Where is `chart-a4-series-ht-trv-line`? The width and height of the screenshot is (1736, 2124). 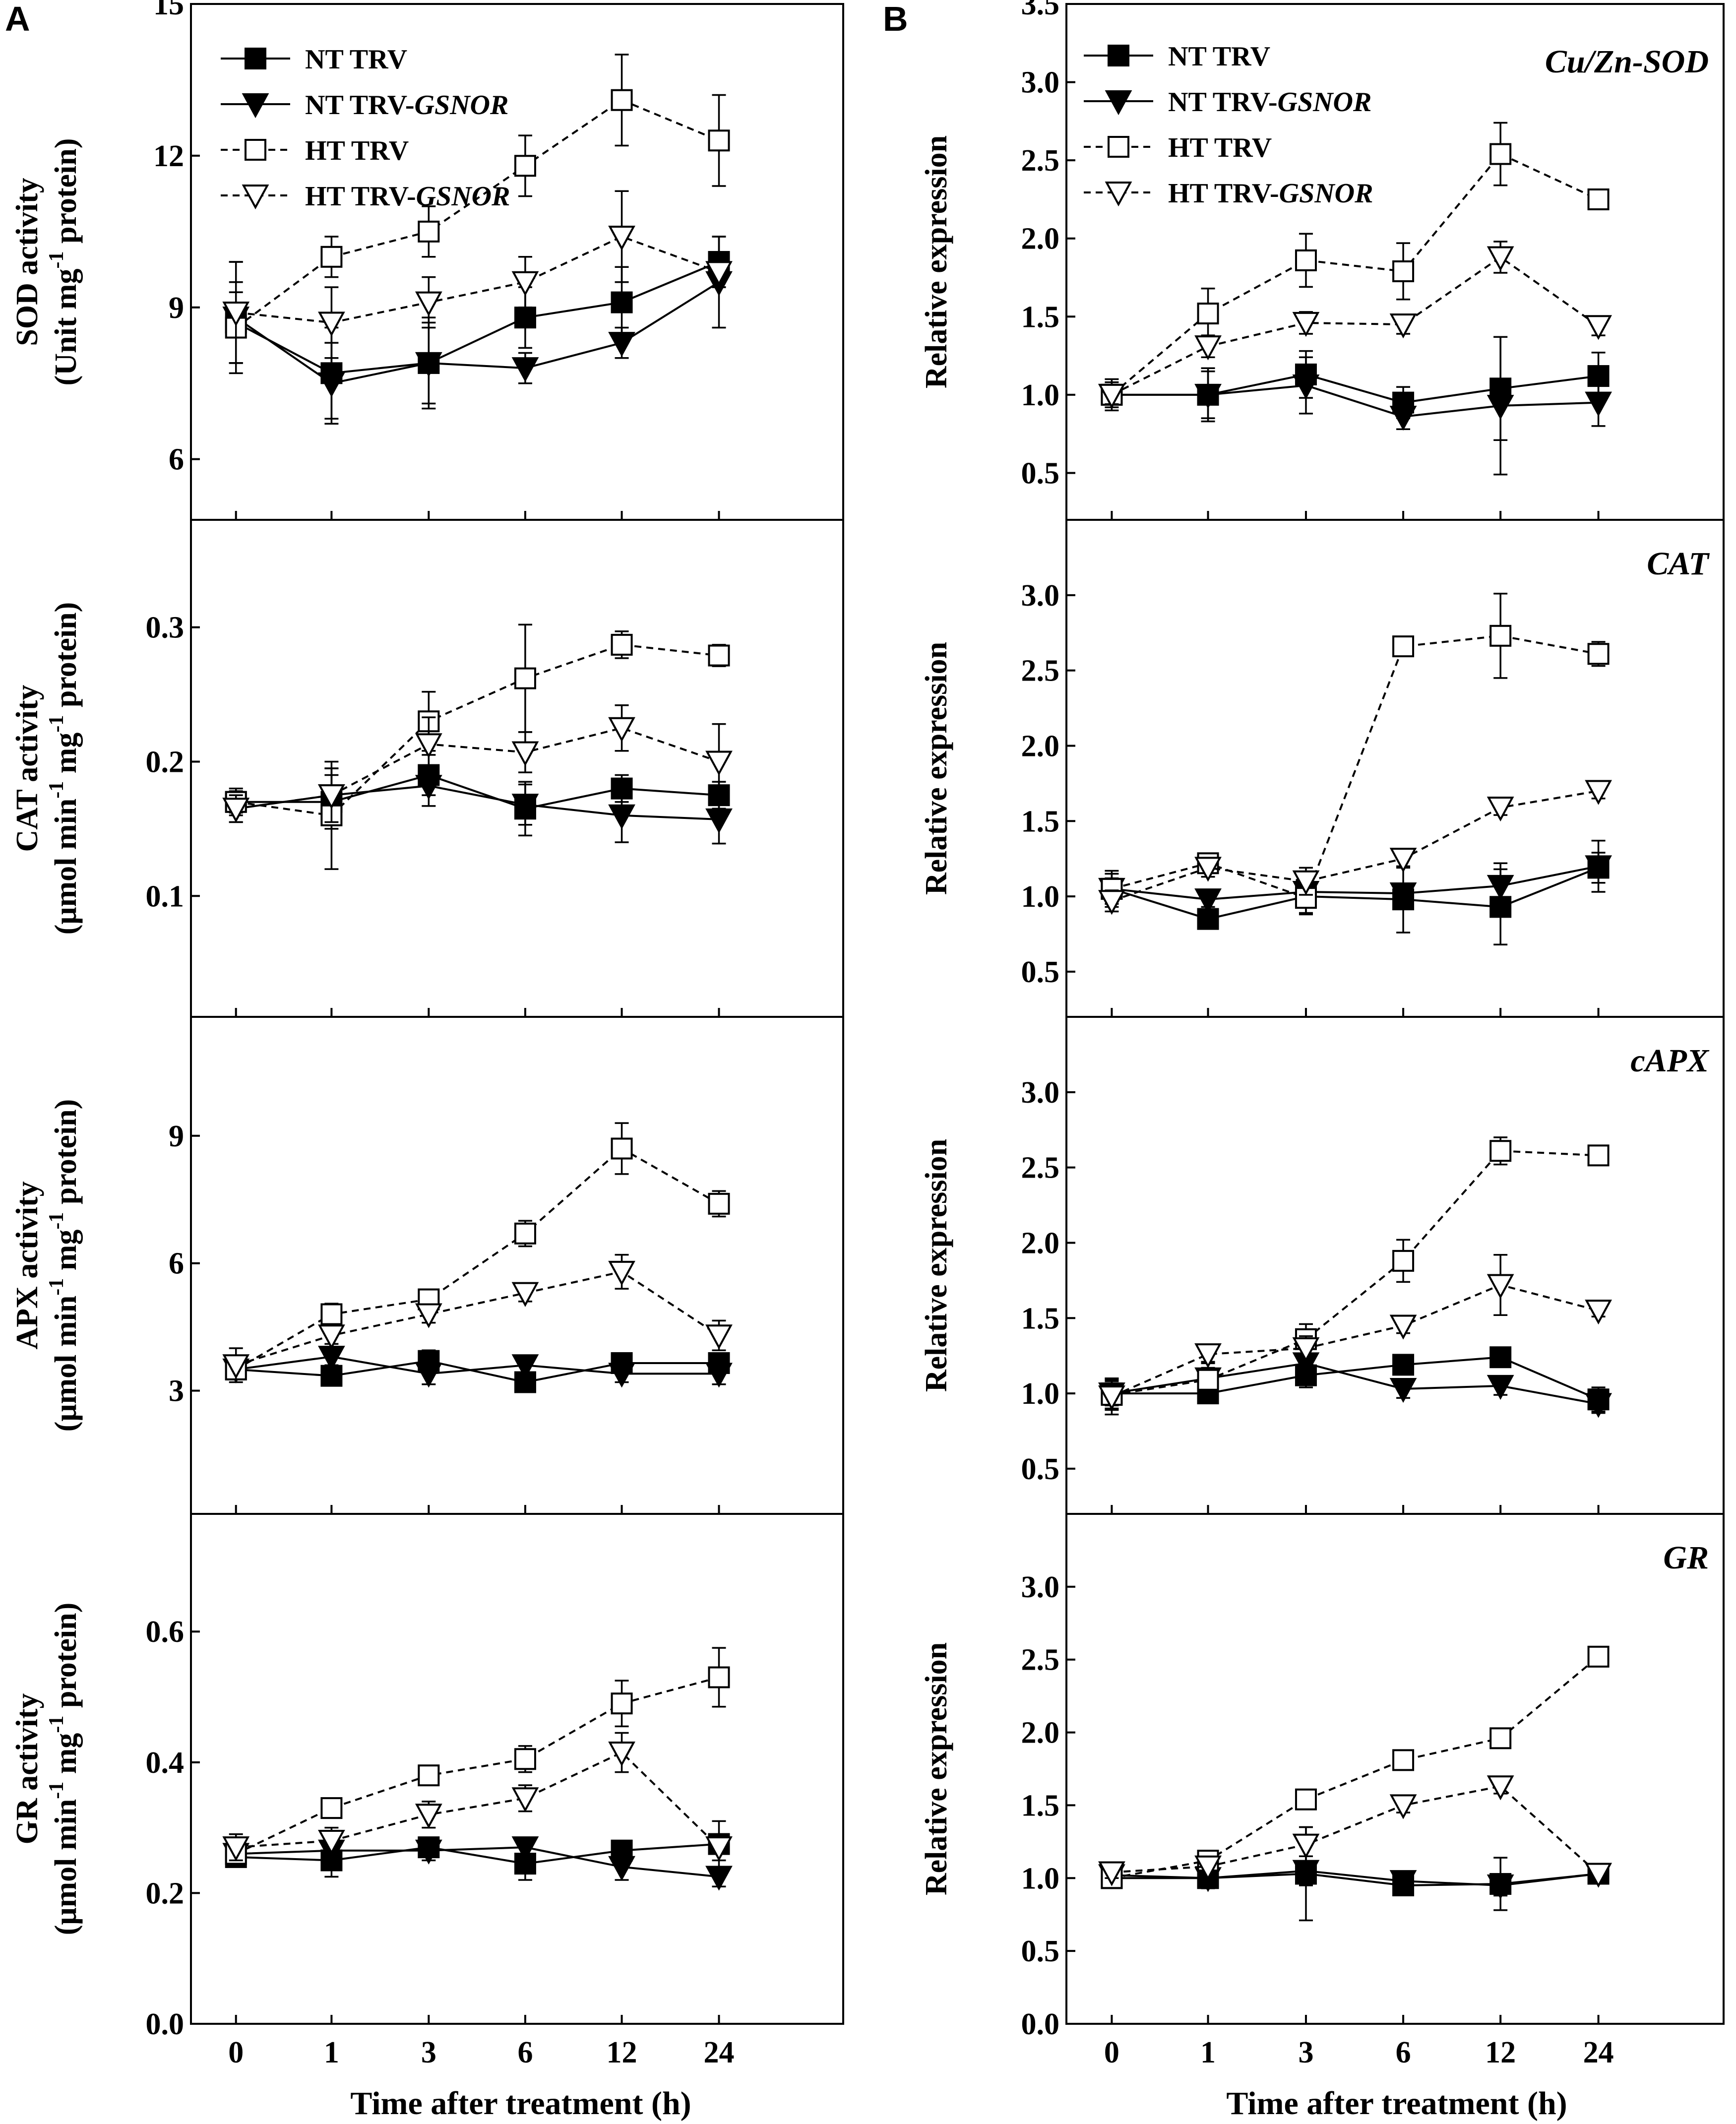
chart-a4-series-ht-trv-line is located at coordinates (477, 1766).